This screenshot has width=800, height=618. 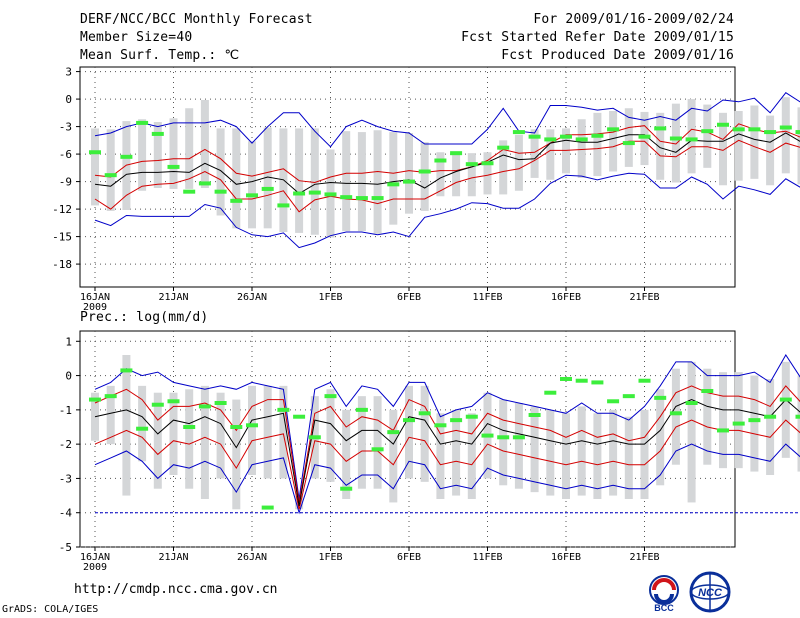 What do you see at coordinates (597, 37) in the screenshot?
I see `refer-date: Fcst Started Refer Date 2009/01/15` at bounding box center [597, 37].